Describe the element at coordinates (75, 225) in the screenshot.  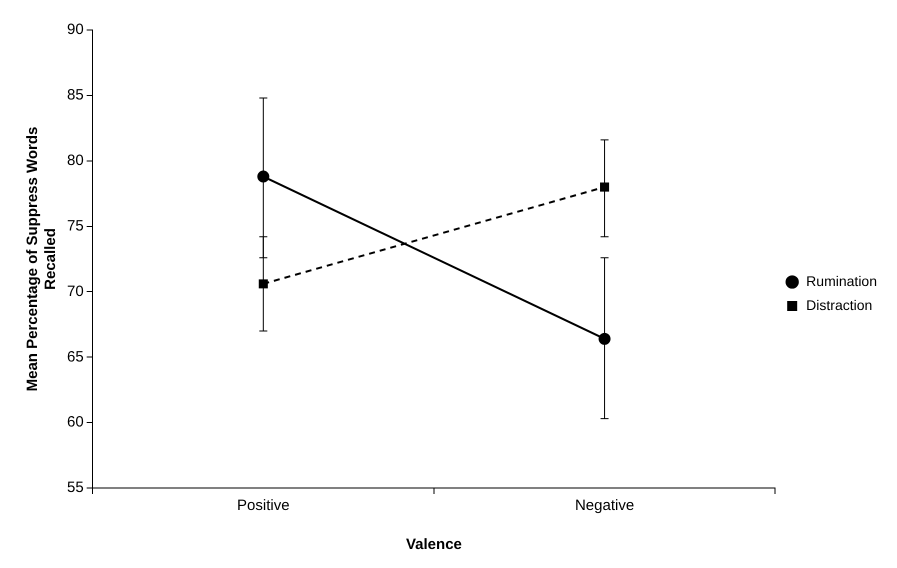
I see `y-tick-label: 75` at that location.